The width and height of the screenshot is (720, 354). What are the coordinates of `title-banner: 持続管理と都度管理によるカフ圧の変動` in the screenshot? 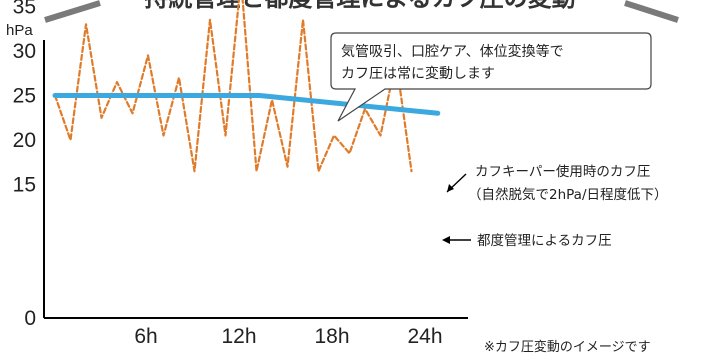 It's located at (361, 11).